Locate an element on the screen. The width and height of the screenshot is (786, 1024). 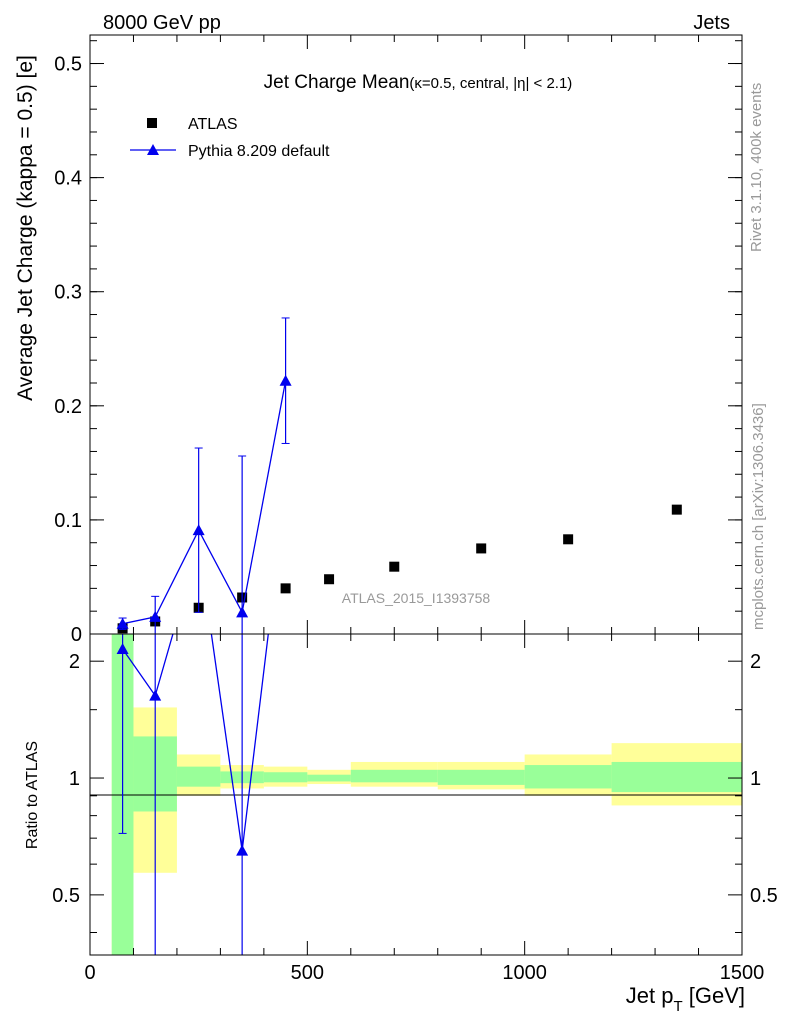
x-axis-label: Jet pT [GeV] is located at coordinates (685, 999).